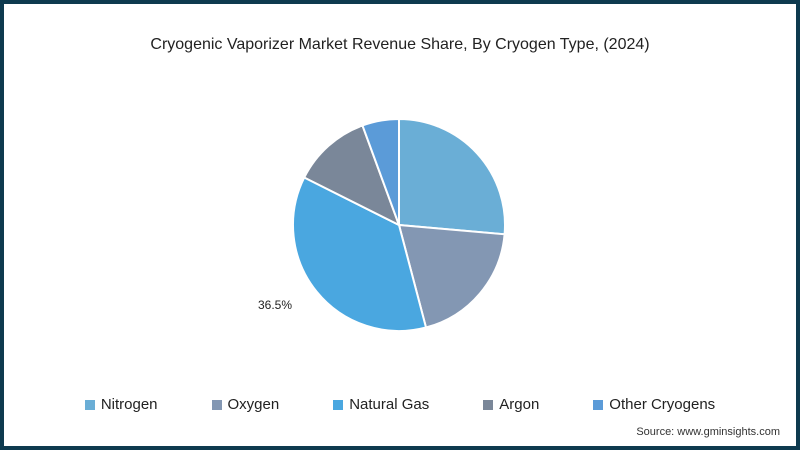  I want to click on legend-item-other-cryogens: Other Cryogens, so click(654, 404).